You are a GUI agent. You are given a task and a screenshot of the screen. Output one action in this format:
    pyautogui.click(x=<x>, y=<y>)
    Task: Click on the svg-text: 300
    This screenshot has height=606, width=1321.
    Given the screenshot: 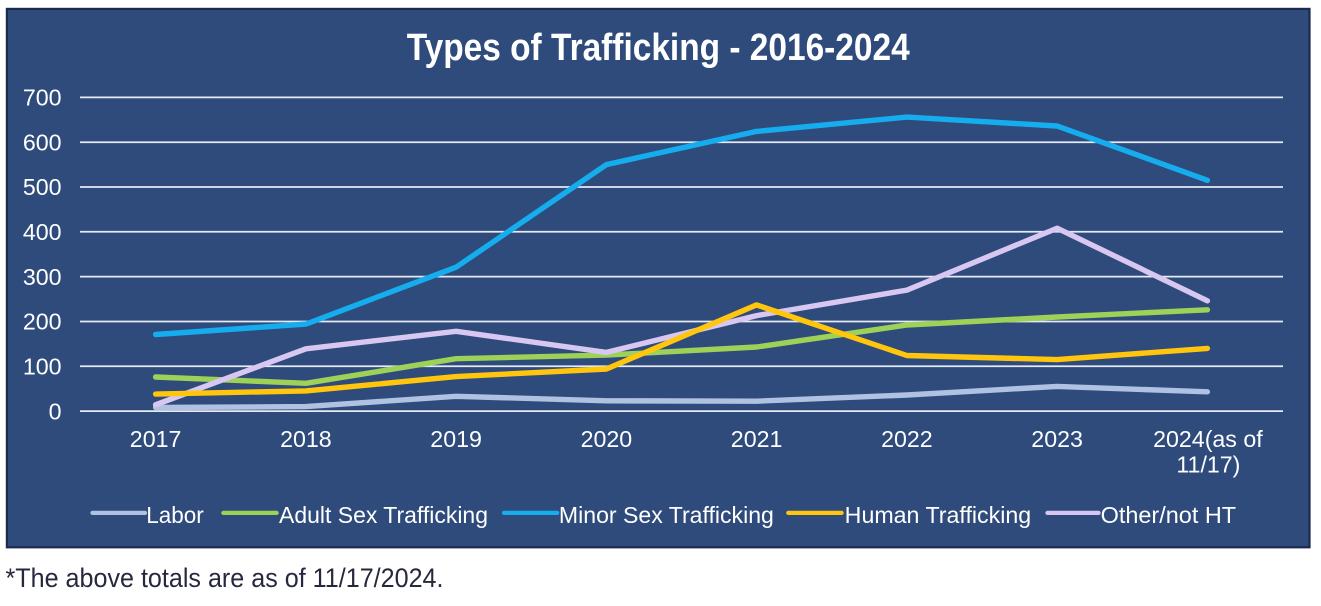 What is the action you would take?
    pyautogui.click(x=42, y=277)
    